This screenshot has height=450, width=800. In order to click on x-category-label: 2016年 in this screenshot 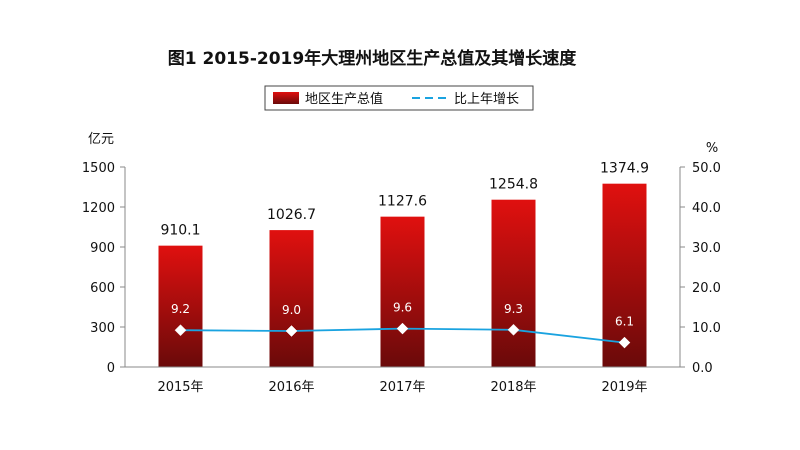, I will do `click(291, 387)`.